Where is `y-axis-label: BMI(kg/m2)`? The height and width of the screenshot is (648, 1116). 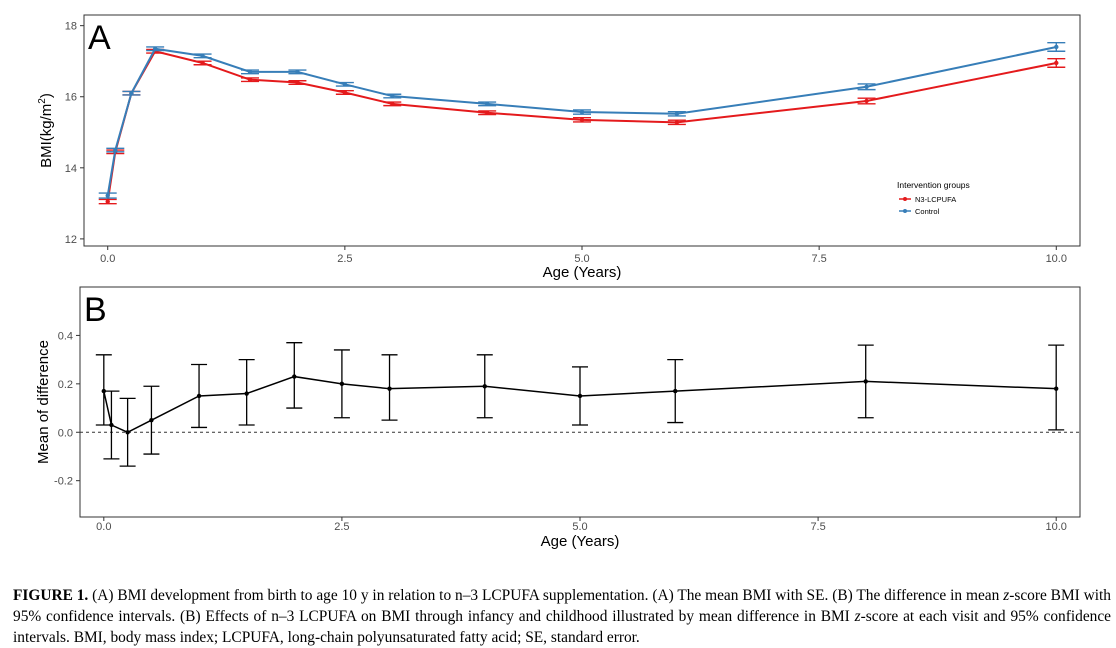
y-axis-label: BMI(kg/m2) is located at coordinates (46, 130).